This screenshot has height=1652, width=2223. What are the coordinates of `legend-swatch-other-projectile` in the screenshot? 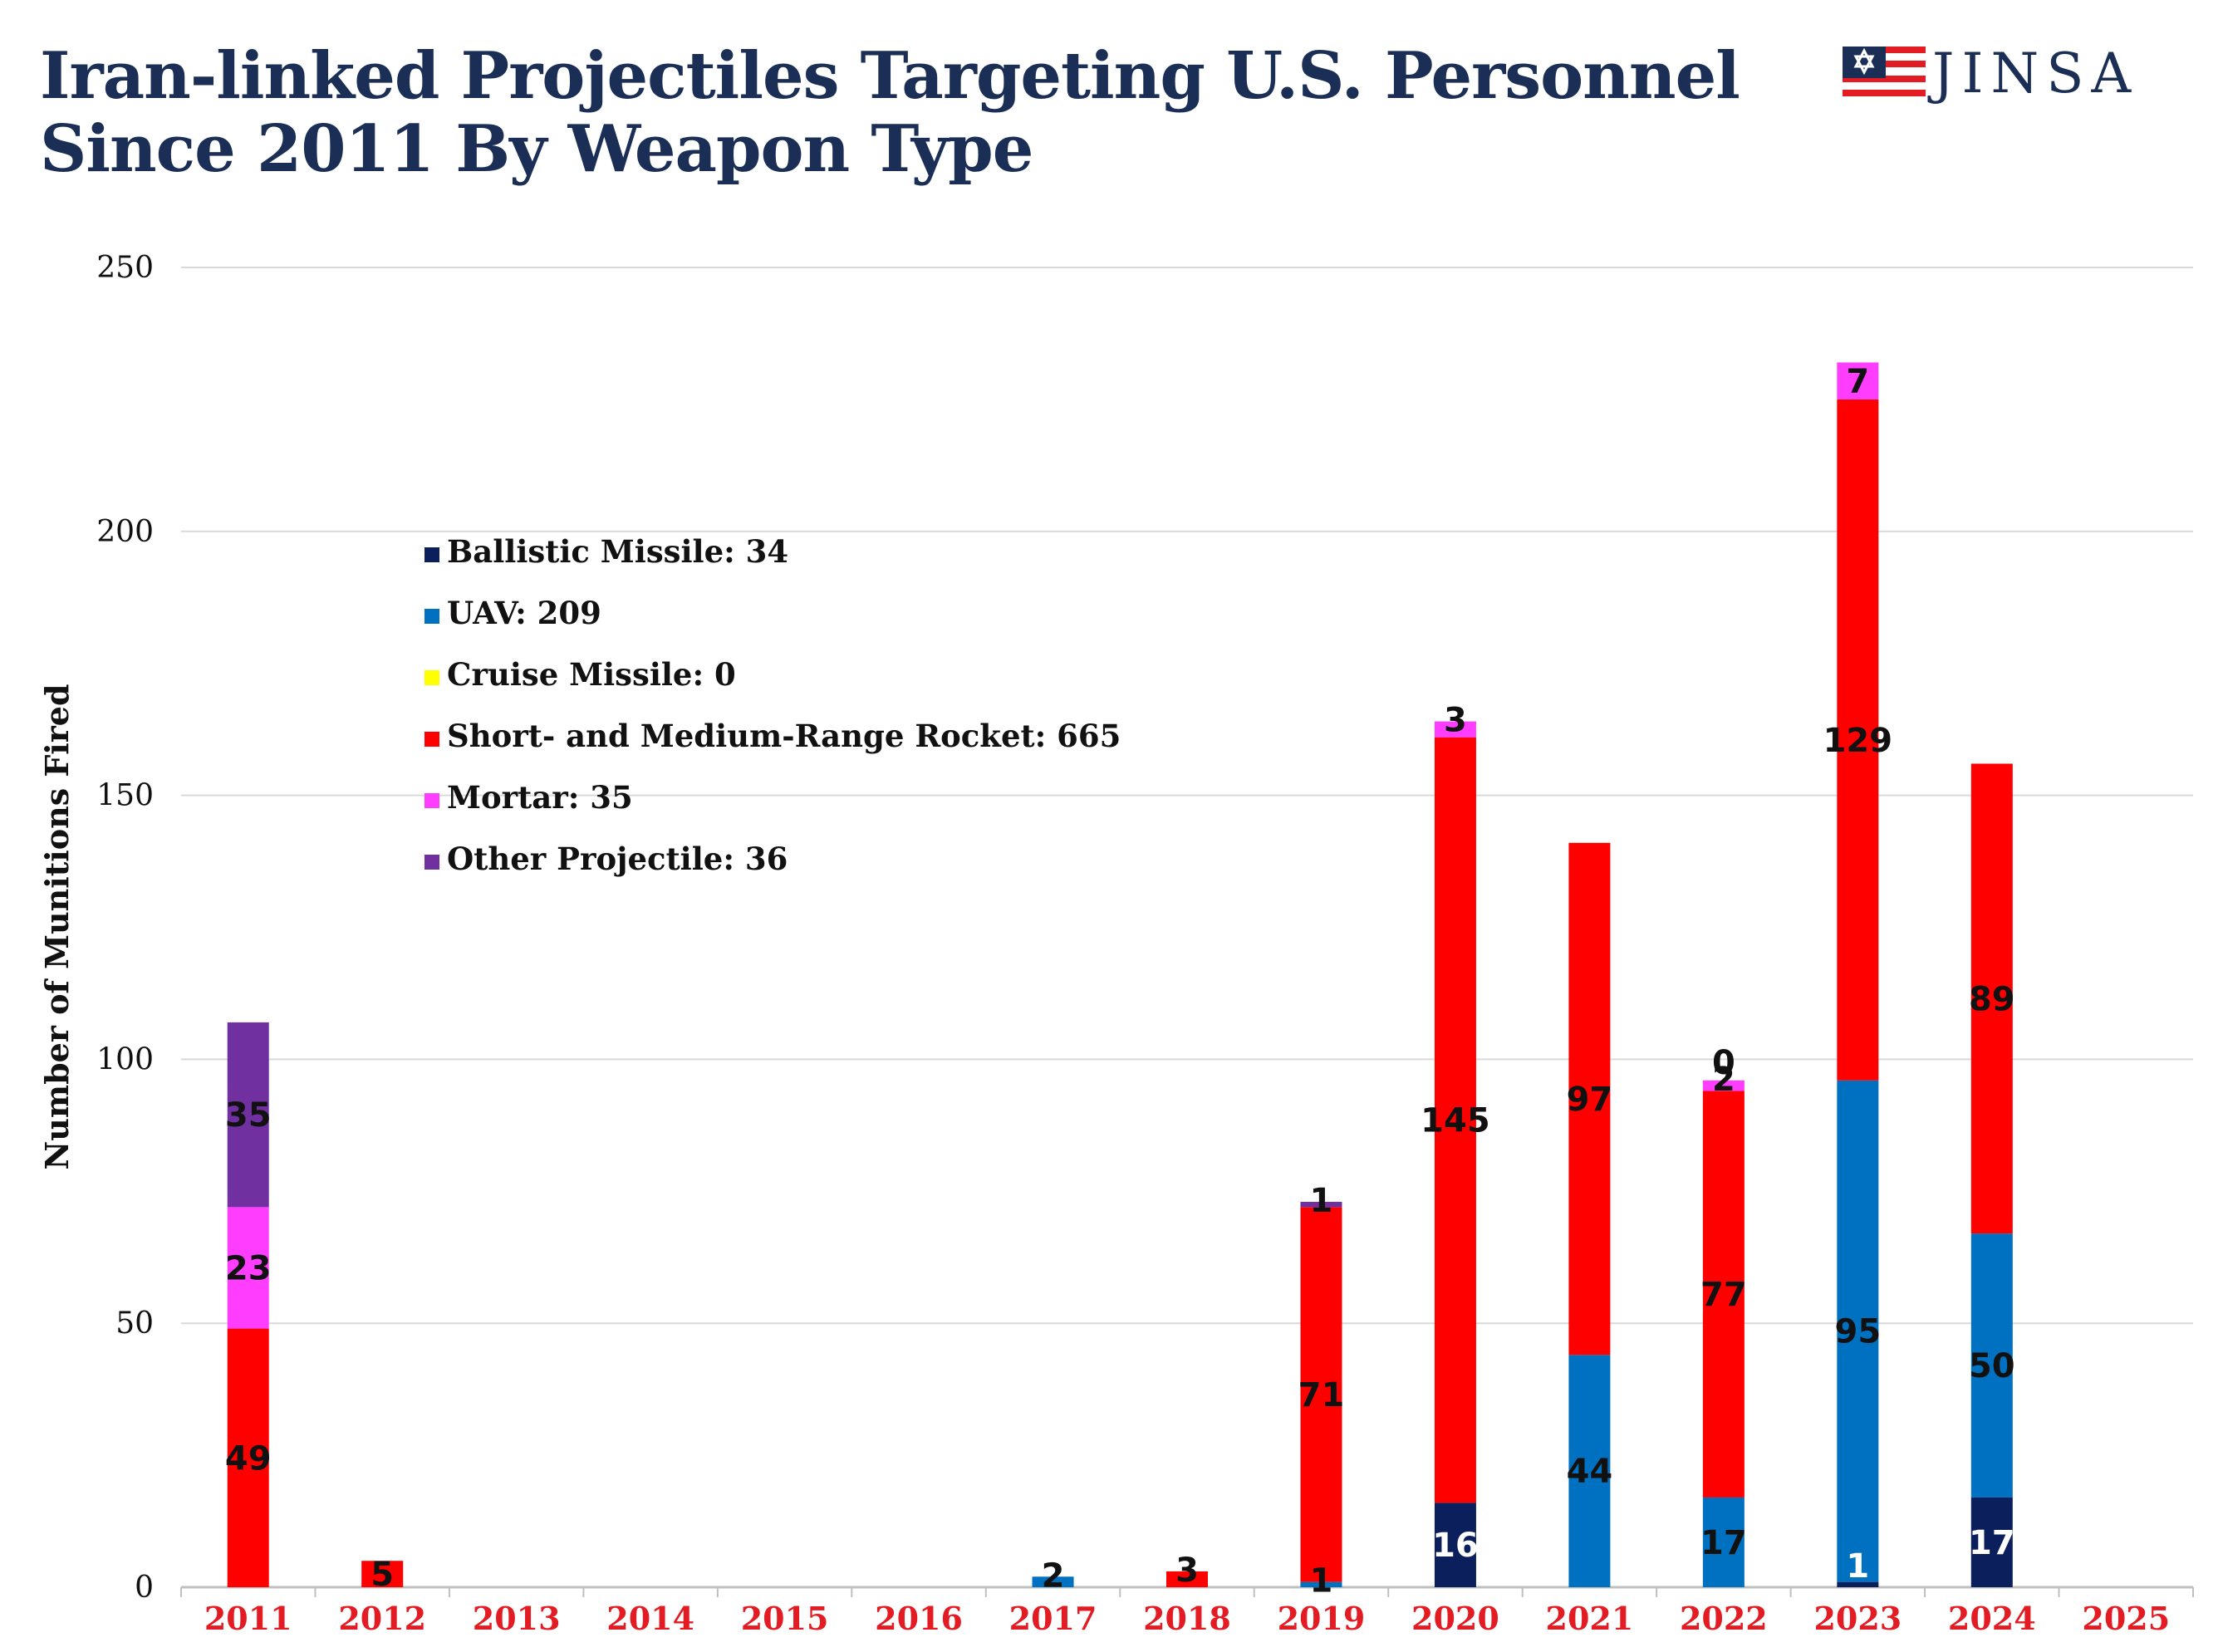 It's located at (431, 862).